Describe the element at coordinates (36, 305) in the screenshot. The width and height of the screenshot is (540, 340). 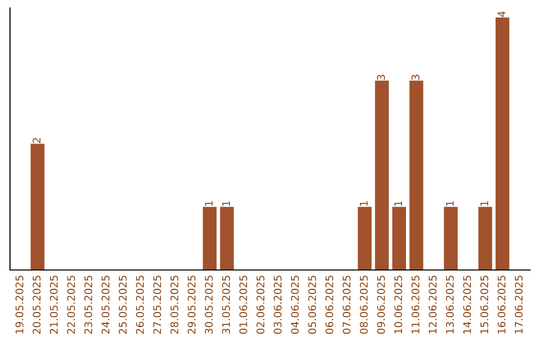
I see `x-tick-label: 20.05.2025` at that location.